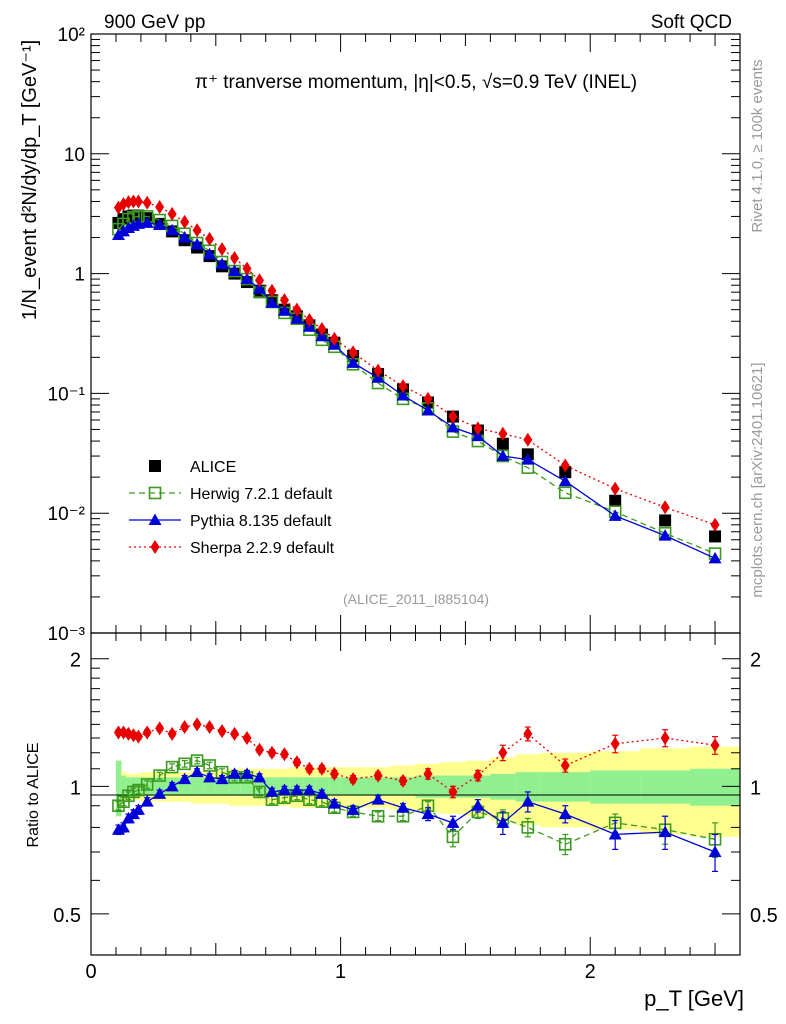 Image resolution: width=786 pixels, height=1024 pixels. What do you see at coordinates (694, 998) in the screenshot?
I see `x-axis-label: p_T [GeV]` at bounding box center [694, 998].